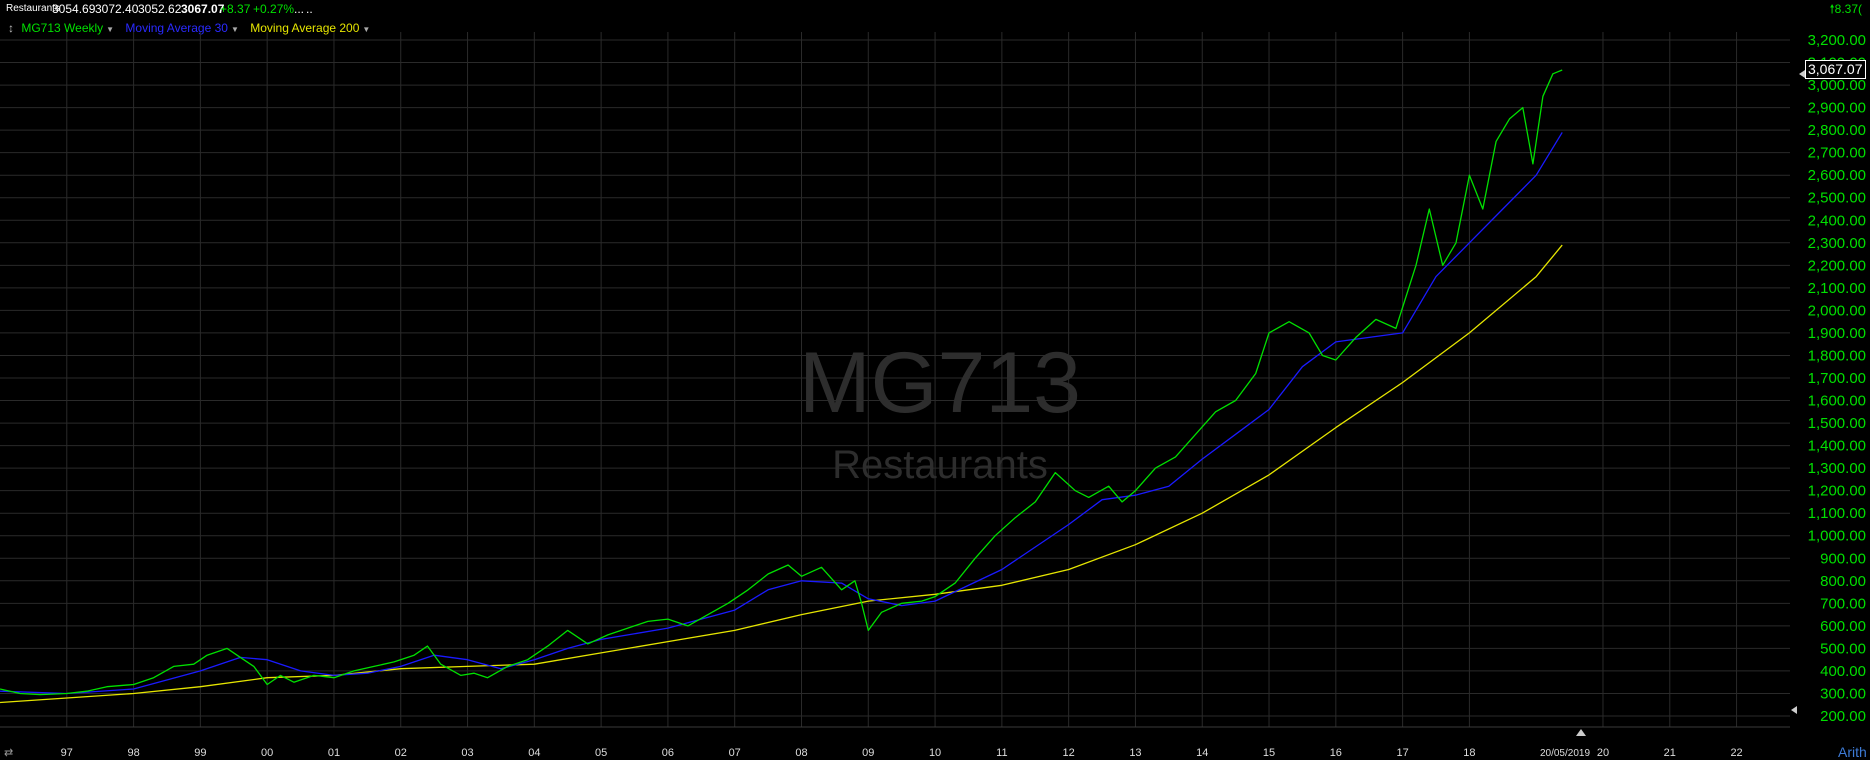 The height and width of the screenshot is (760, 1870). I want to click on y-tick-label: 2,900.00, so click(1837, 108).